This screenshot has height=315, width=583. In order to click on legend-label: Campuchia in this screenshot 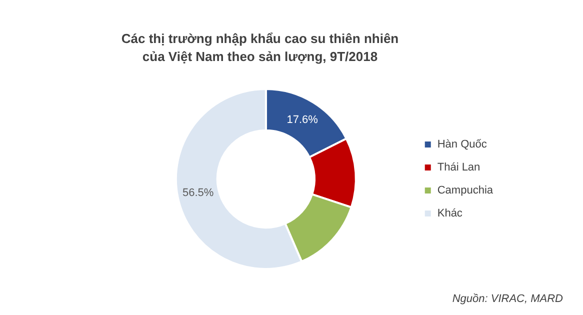, I will do `click(465, 190)`.